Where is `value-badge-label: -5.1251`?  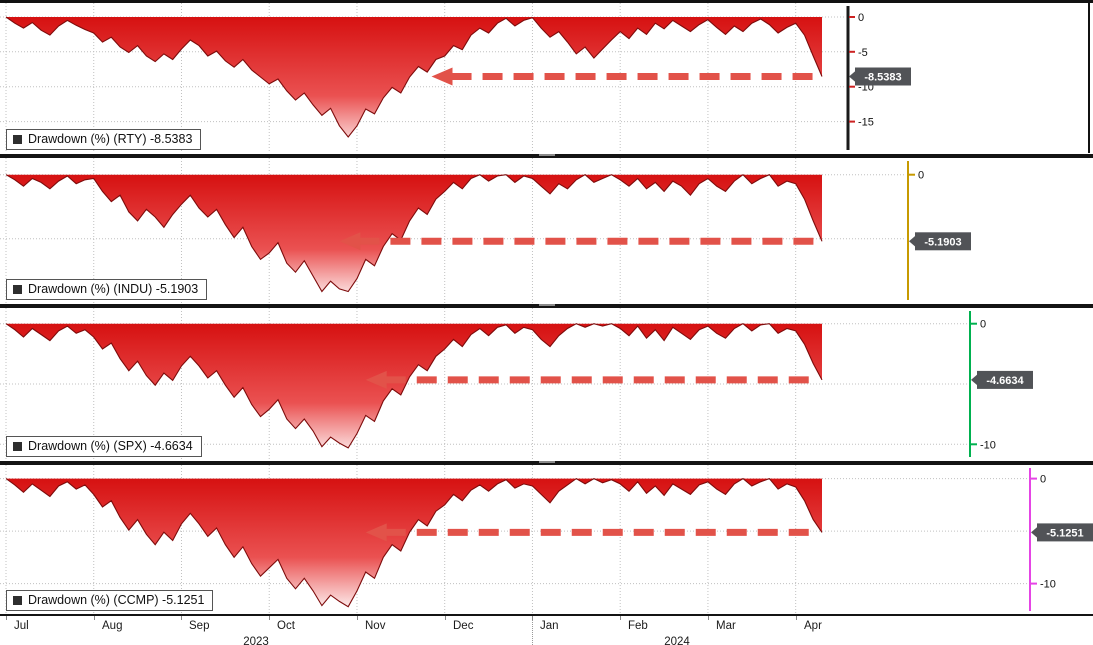 value-badge-label: -5.1251 is located at coordinates (1064, 533).